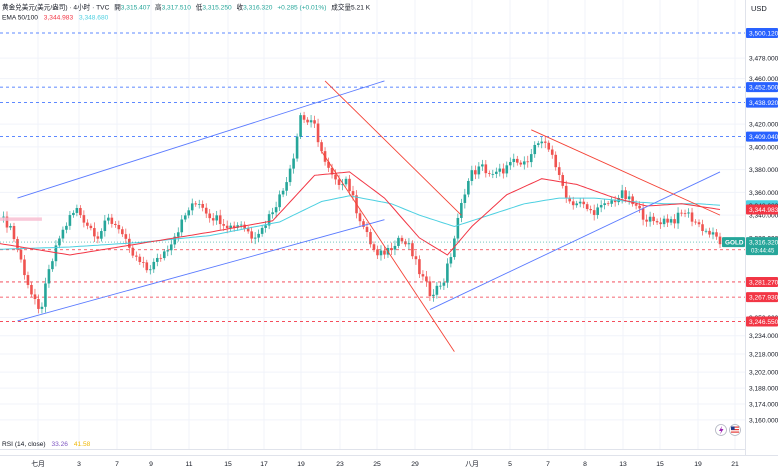  What do you see at coordinates (350, 7) in the screenshot?
I see `volume-value: 成交量5.21 K` at bounding box center [350, 7].